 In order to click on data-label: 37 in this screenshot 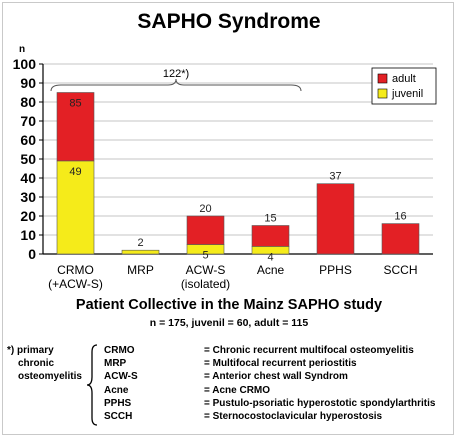, I will do `click(335, 177)`.